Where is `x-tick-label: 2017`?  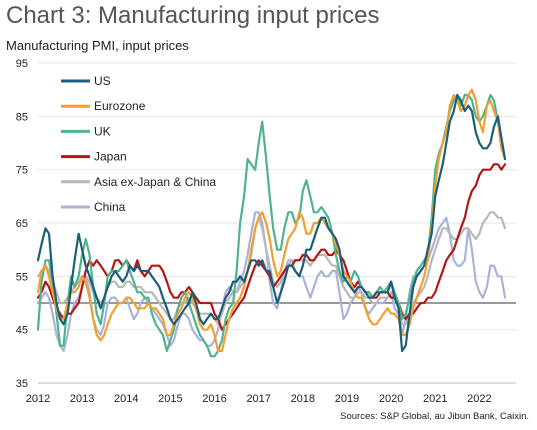
x-tick-label: 2017 is located at coordinates (258, 399).